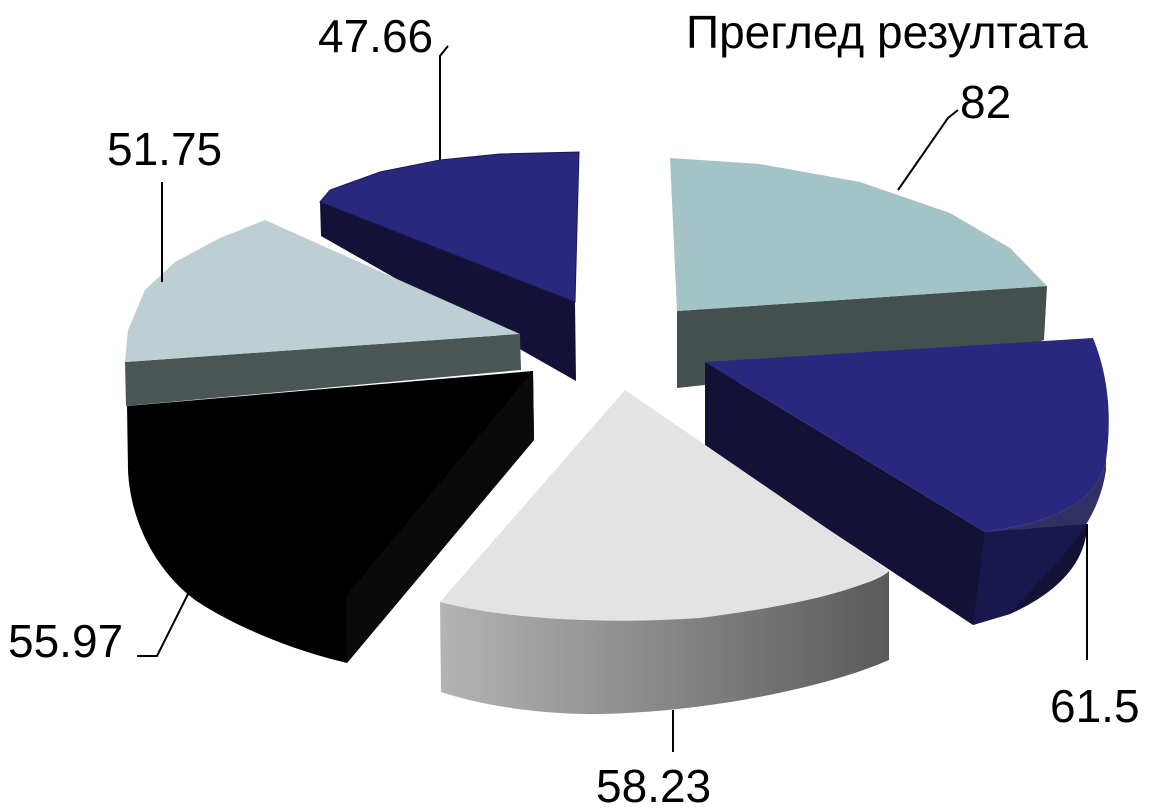 The image size is (1171, 808). What do you see at coordinates (664, 643) in the screenshot?
I see `slice-58-23-side` at bounding box center [664, 643].